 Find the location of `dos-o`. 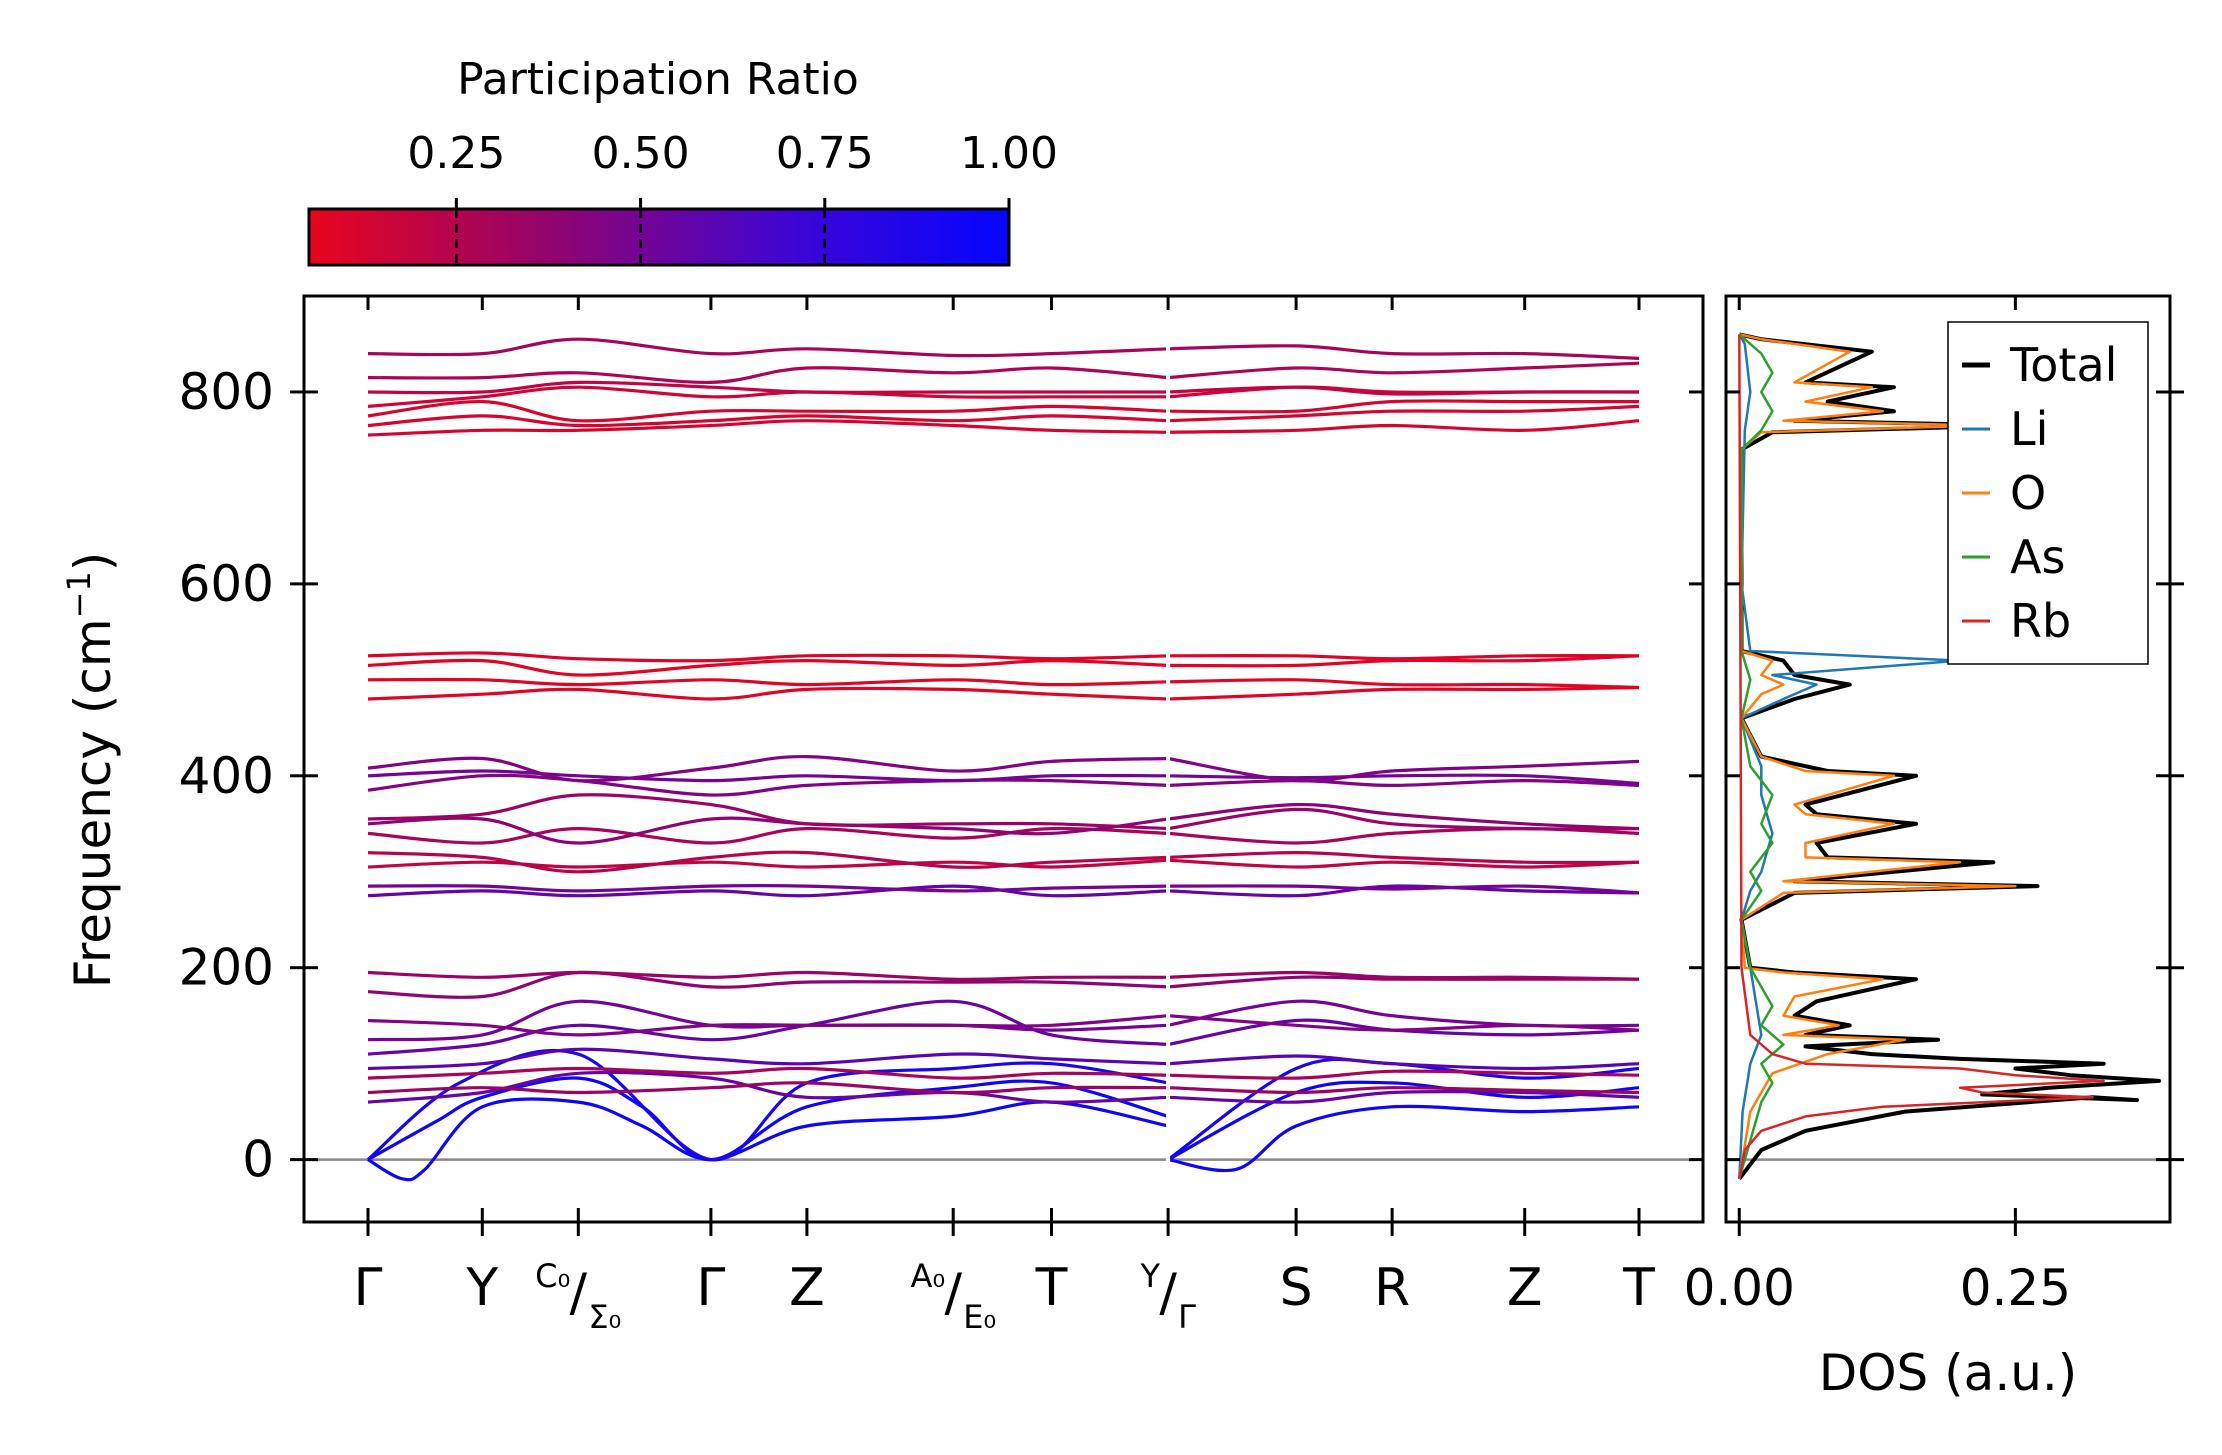

dos-o is located at coordinates (1877, 756).